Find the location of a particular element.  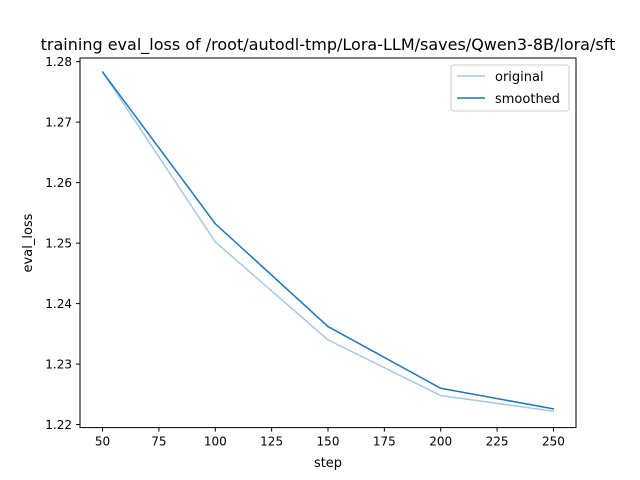

x-axis-label: step is located at coordinates (328, 463).